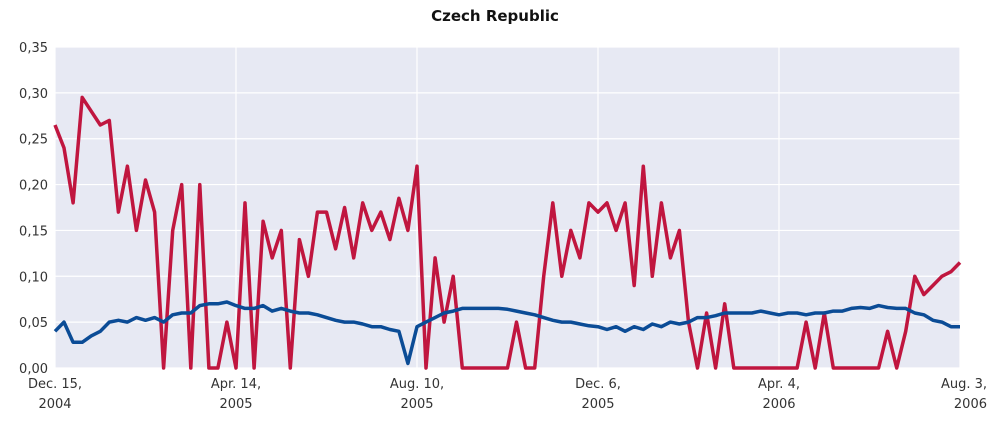  Describe the element at coordinates (417, 394) in the screenshot. I see `x-tick-label: Aug. 10, 2005` at that location.